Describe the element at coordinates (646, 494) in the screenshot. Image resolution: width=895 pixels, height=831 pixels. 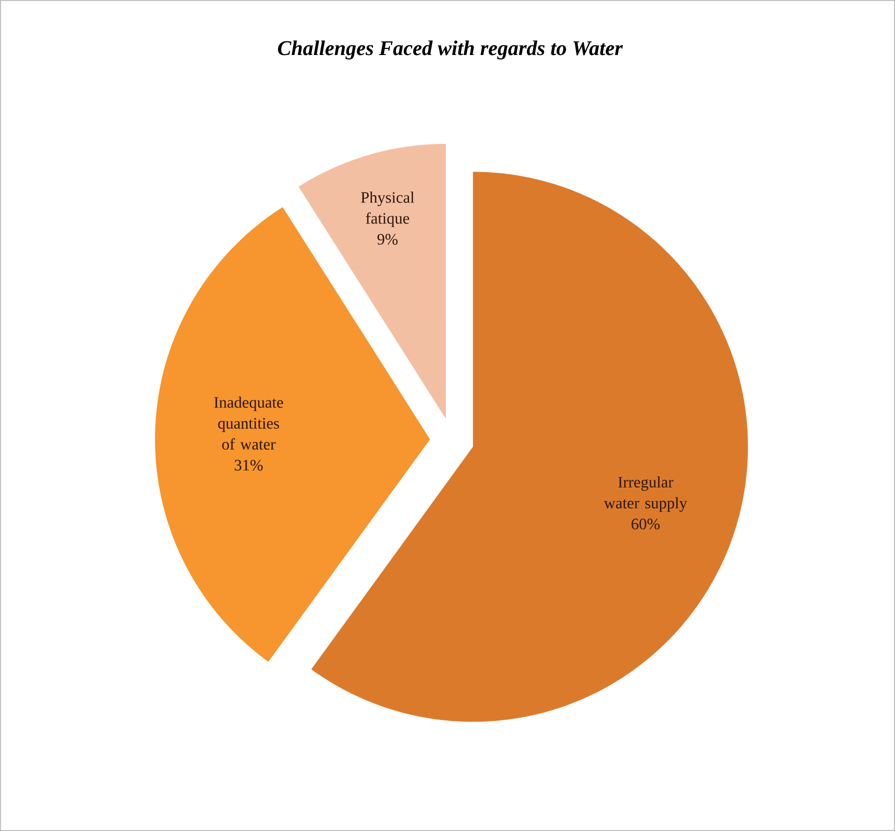
I see `slice-label: Irregular water supply` at that location.